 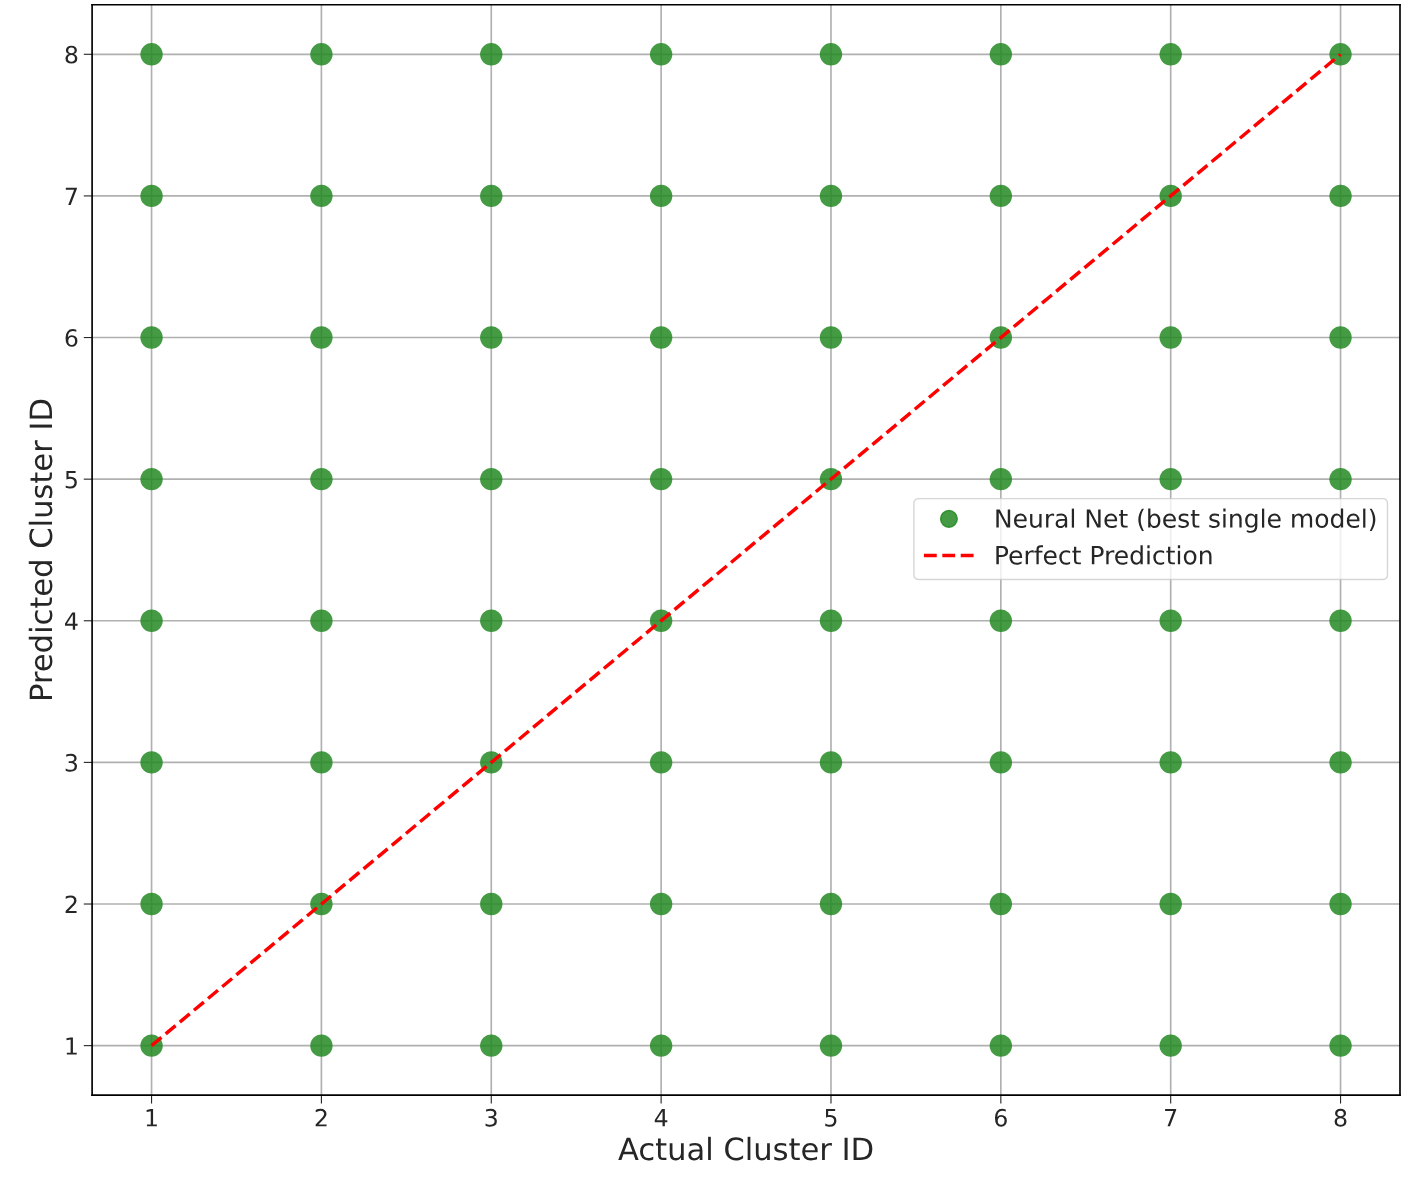 What do you see at coordinates (1104, 555) in the screenshot?
I see `legend-label: Perfect Prediction` at bounding box center [1104, 555].